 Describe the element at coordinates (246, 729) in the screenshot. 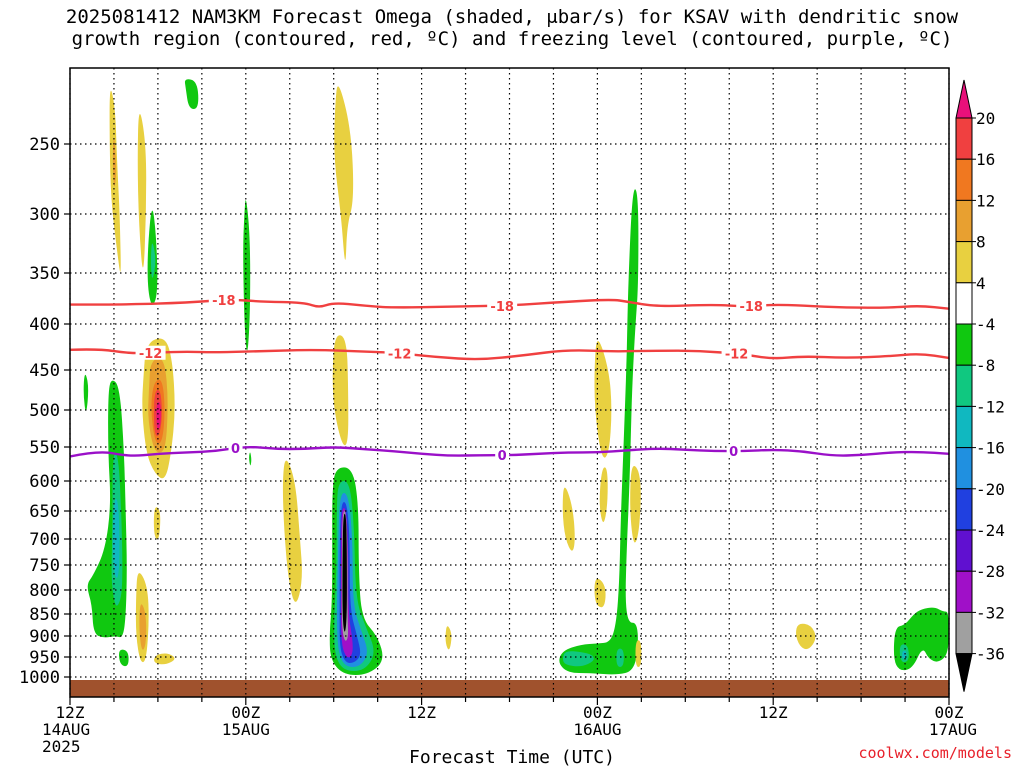

I see `x-tick-label: 15AUG` at that location.